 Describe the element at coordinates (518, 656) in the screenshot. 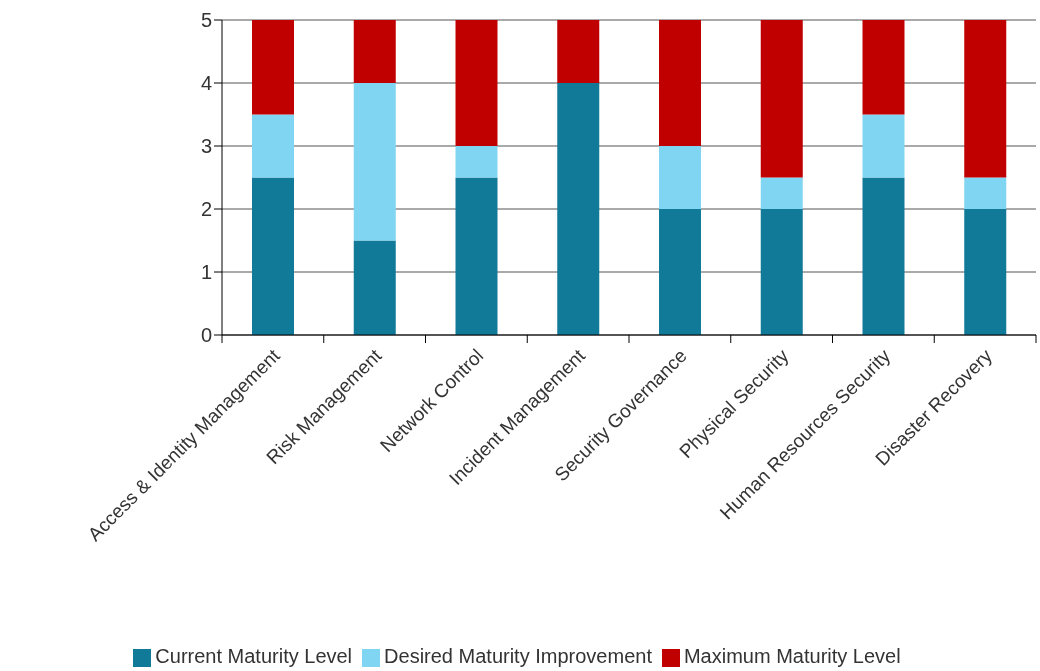

I see `legend-label: Desired Maturity Improvement` at that location.